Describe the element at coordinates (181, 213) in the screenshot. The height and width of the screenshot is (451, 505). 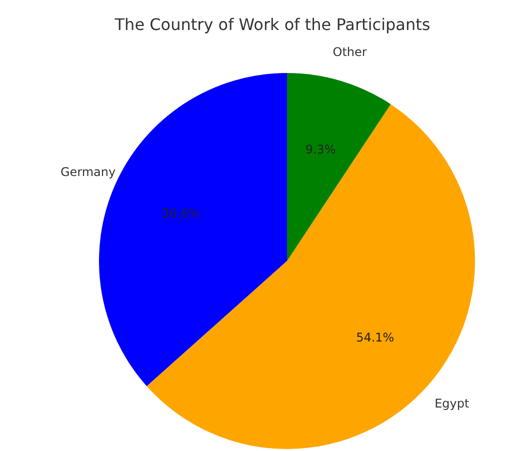
I see `data-label: 36.6%` at that location.